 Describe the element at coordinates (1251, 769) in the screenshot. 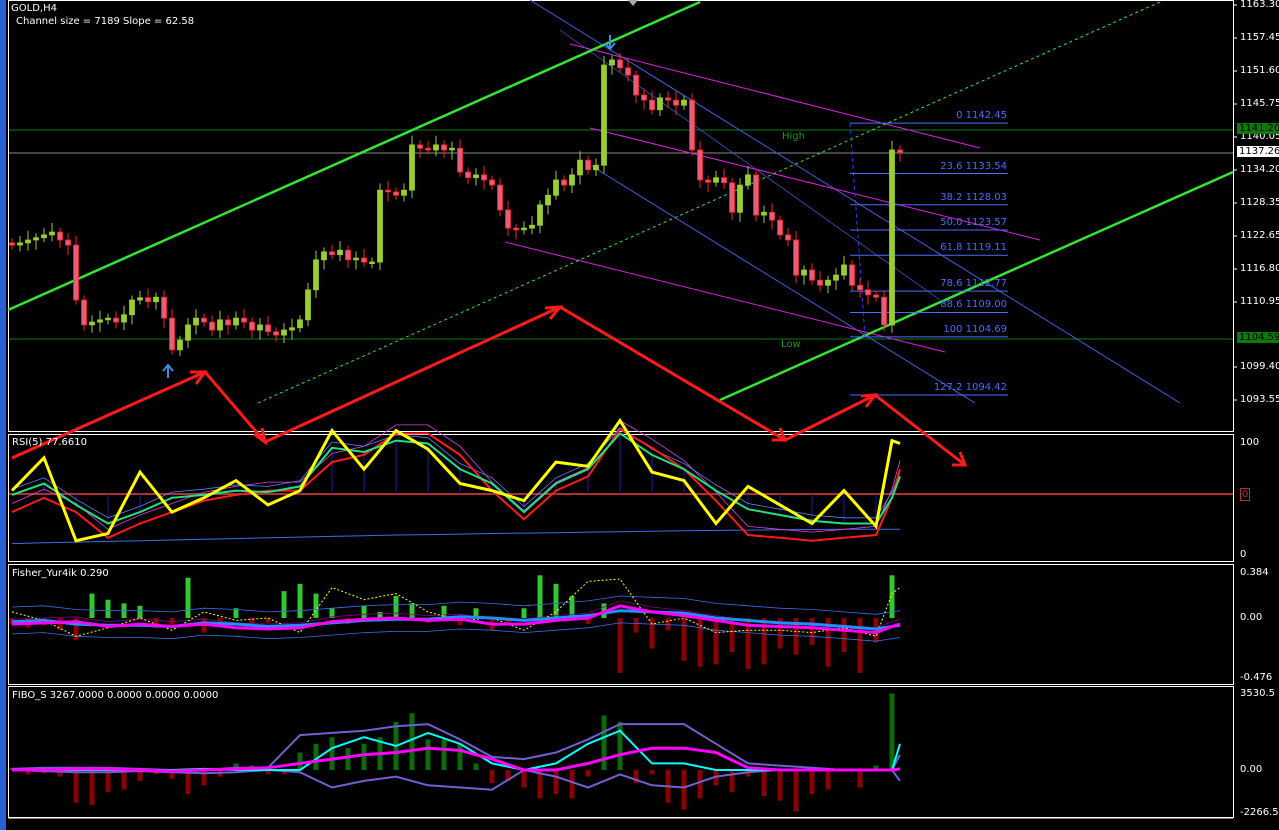

I see `fibo-s-tick: 0.00` at that location.